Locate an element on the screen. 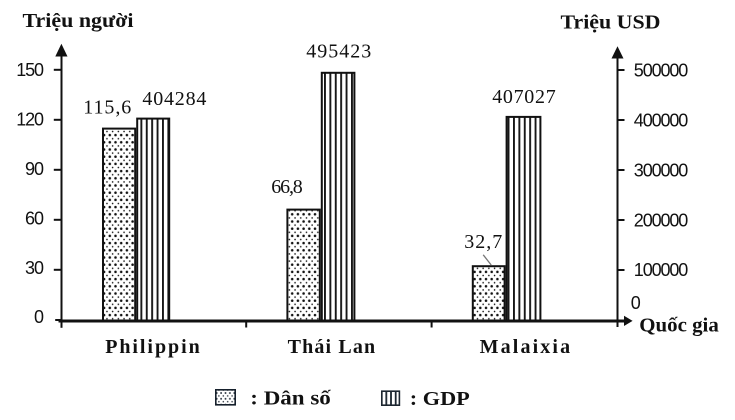  svg-text: 120 is located at coordinates (30, 120).